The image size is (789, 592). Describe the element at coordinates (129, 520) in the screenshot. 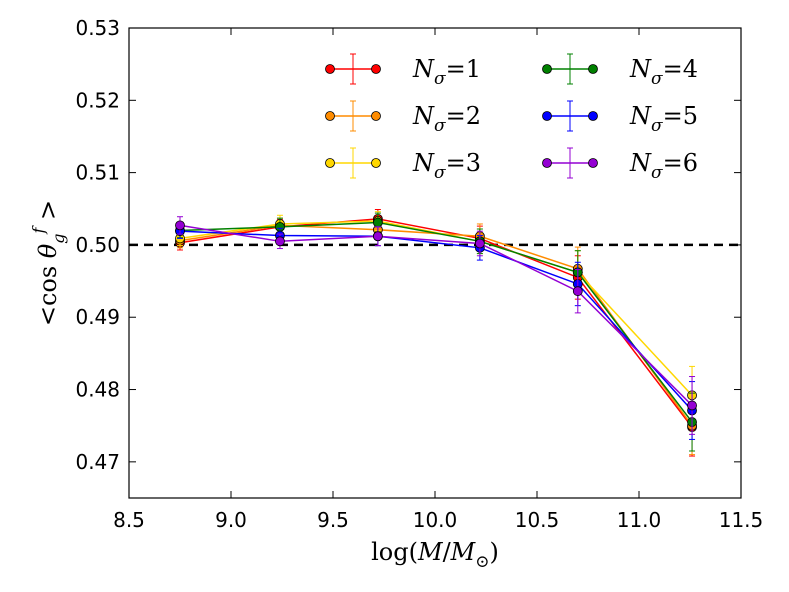

I see `x-tick-label: 8.5` at that location.